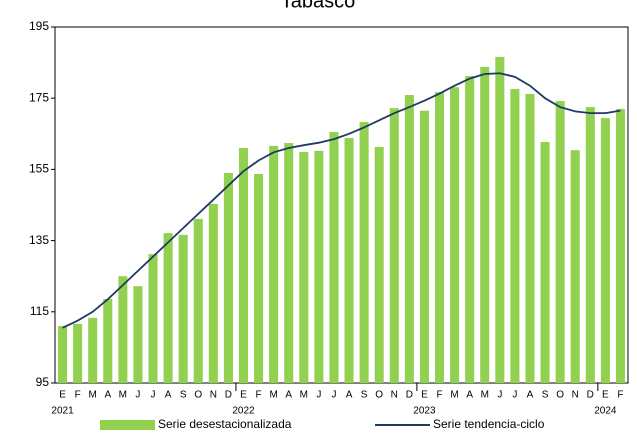 This screenshot has width=637, height=435. Describe the element at coordinates (424, 411) in the screenshot. I see `year-label: 2023` at that location.